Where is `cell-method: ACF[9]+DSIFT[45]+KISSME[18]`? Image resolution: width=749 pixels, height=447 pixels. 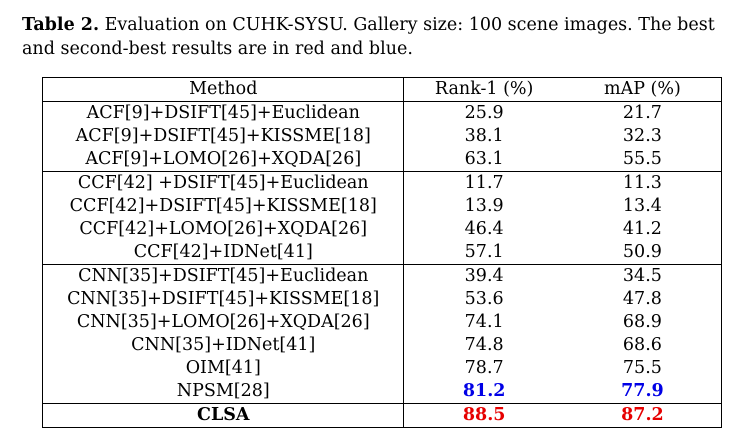
cell-method: ACF[9]+DSIFT[45]+KISSME[18] is located at coordinates (223, 136).